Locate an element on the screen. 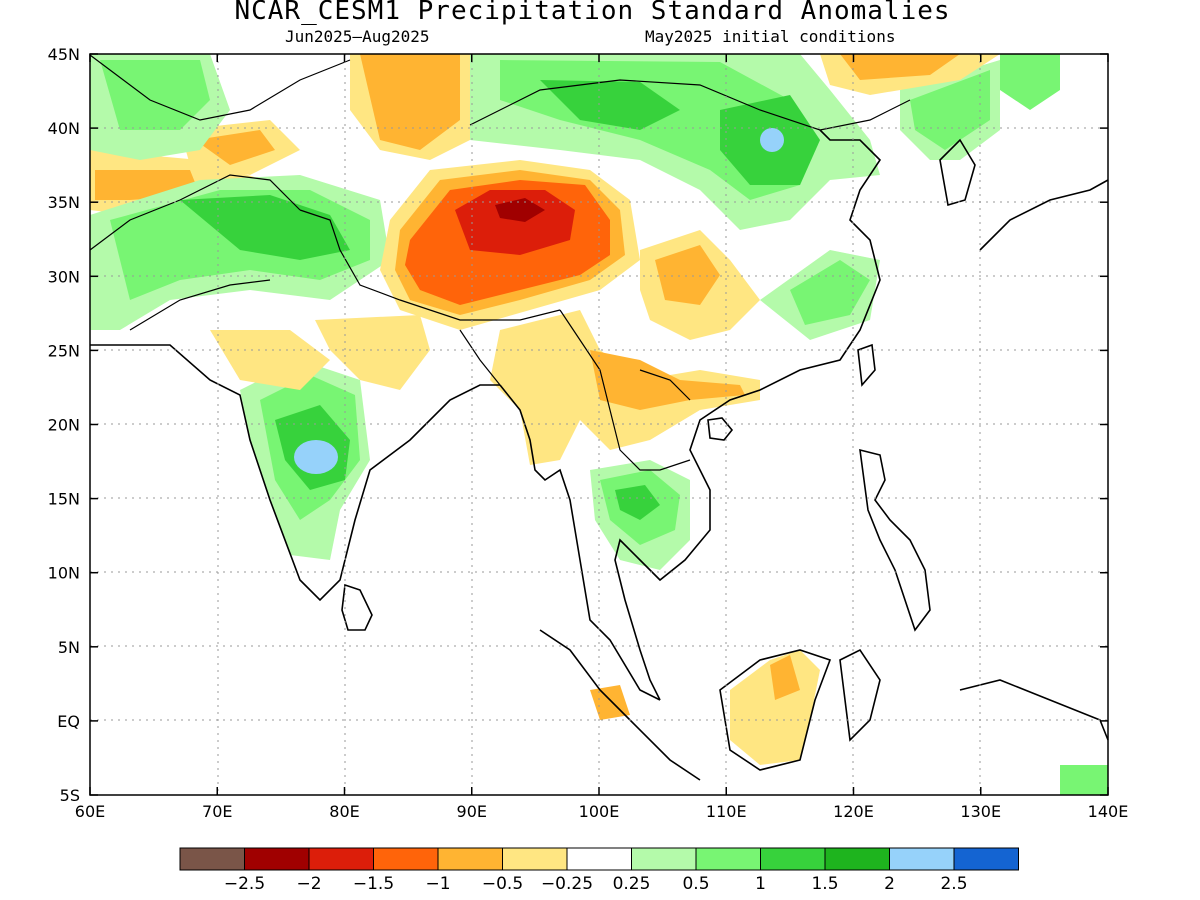 The height and width of the screenshot is (900, 1200). colorbar-label: 2.5 is located at coordinates (953, 884).